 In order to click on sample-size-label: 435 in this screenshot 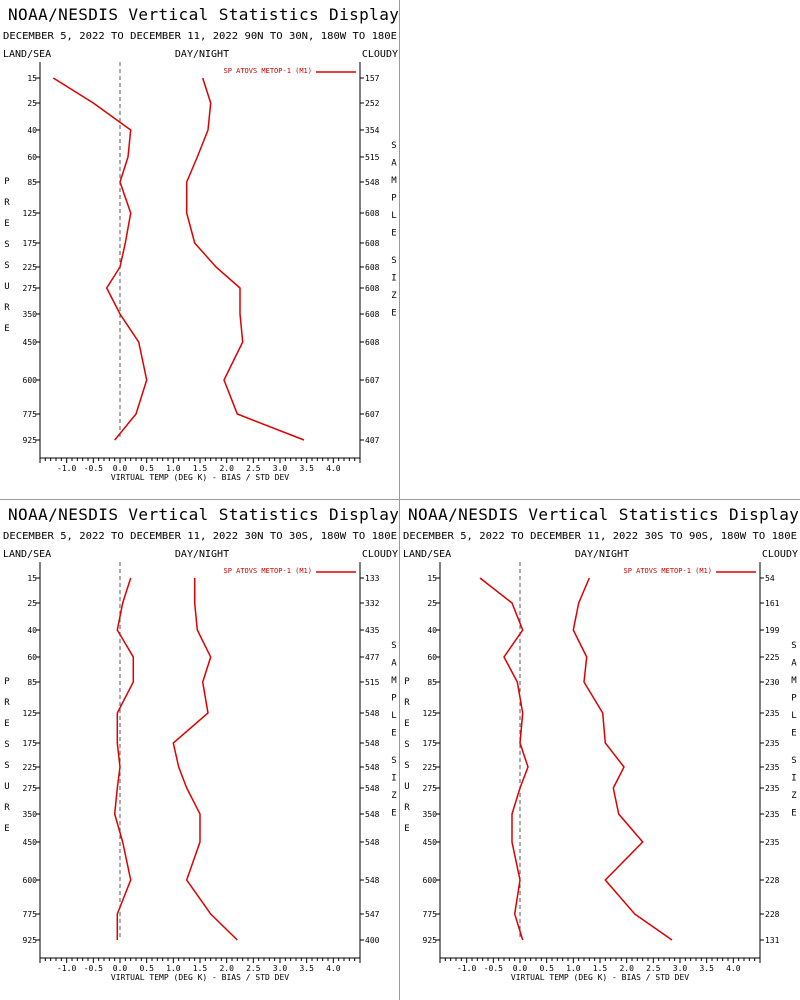, I will do `click(372, 630)`.